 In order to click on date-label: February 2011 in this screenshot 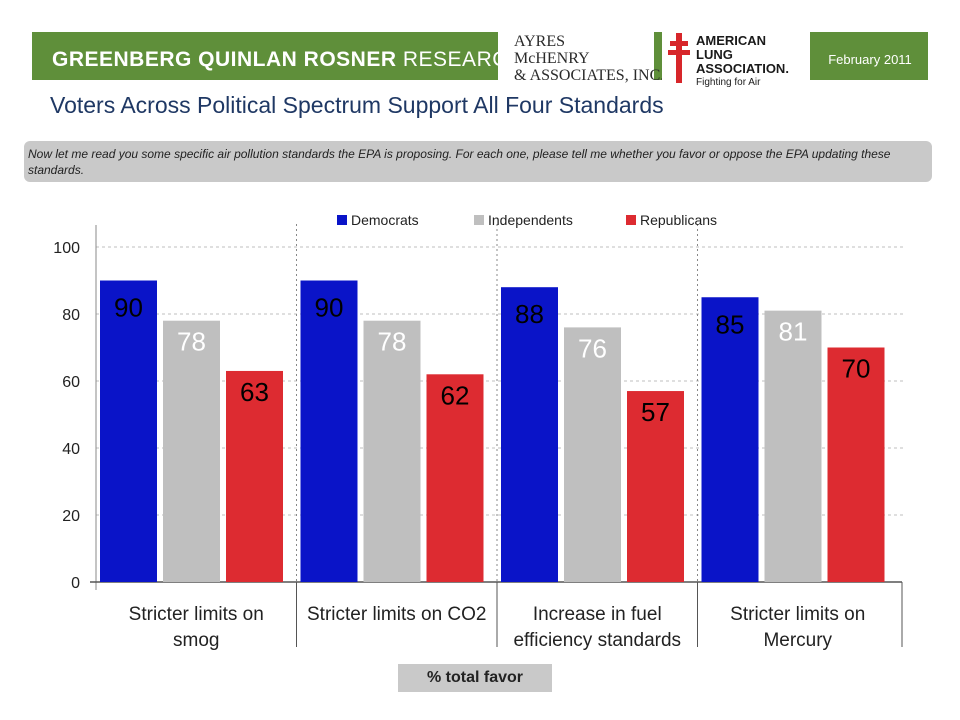, I will do `click(870, 59)`.